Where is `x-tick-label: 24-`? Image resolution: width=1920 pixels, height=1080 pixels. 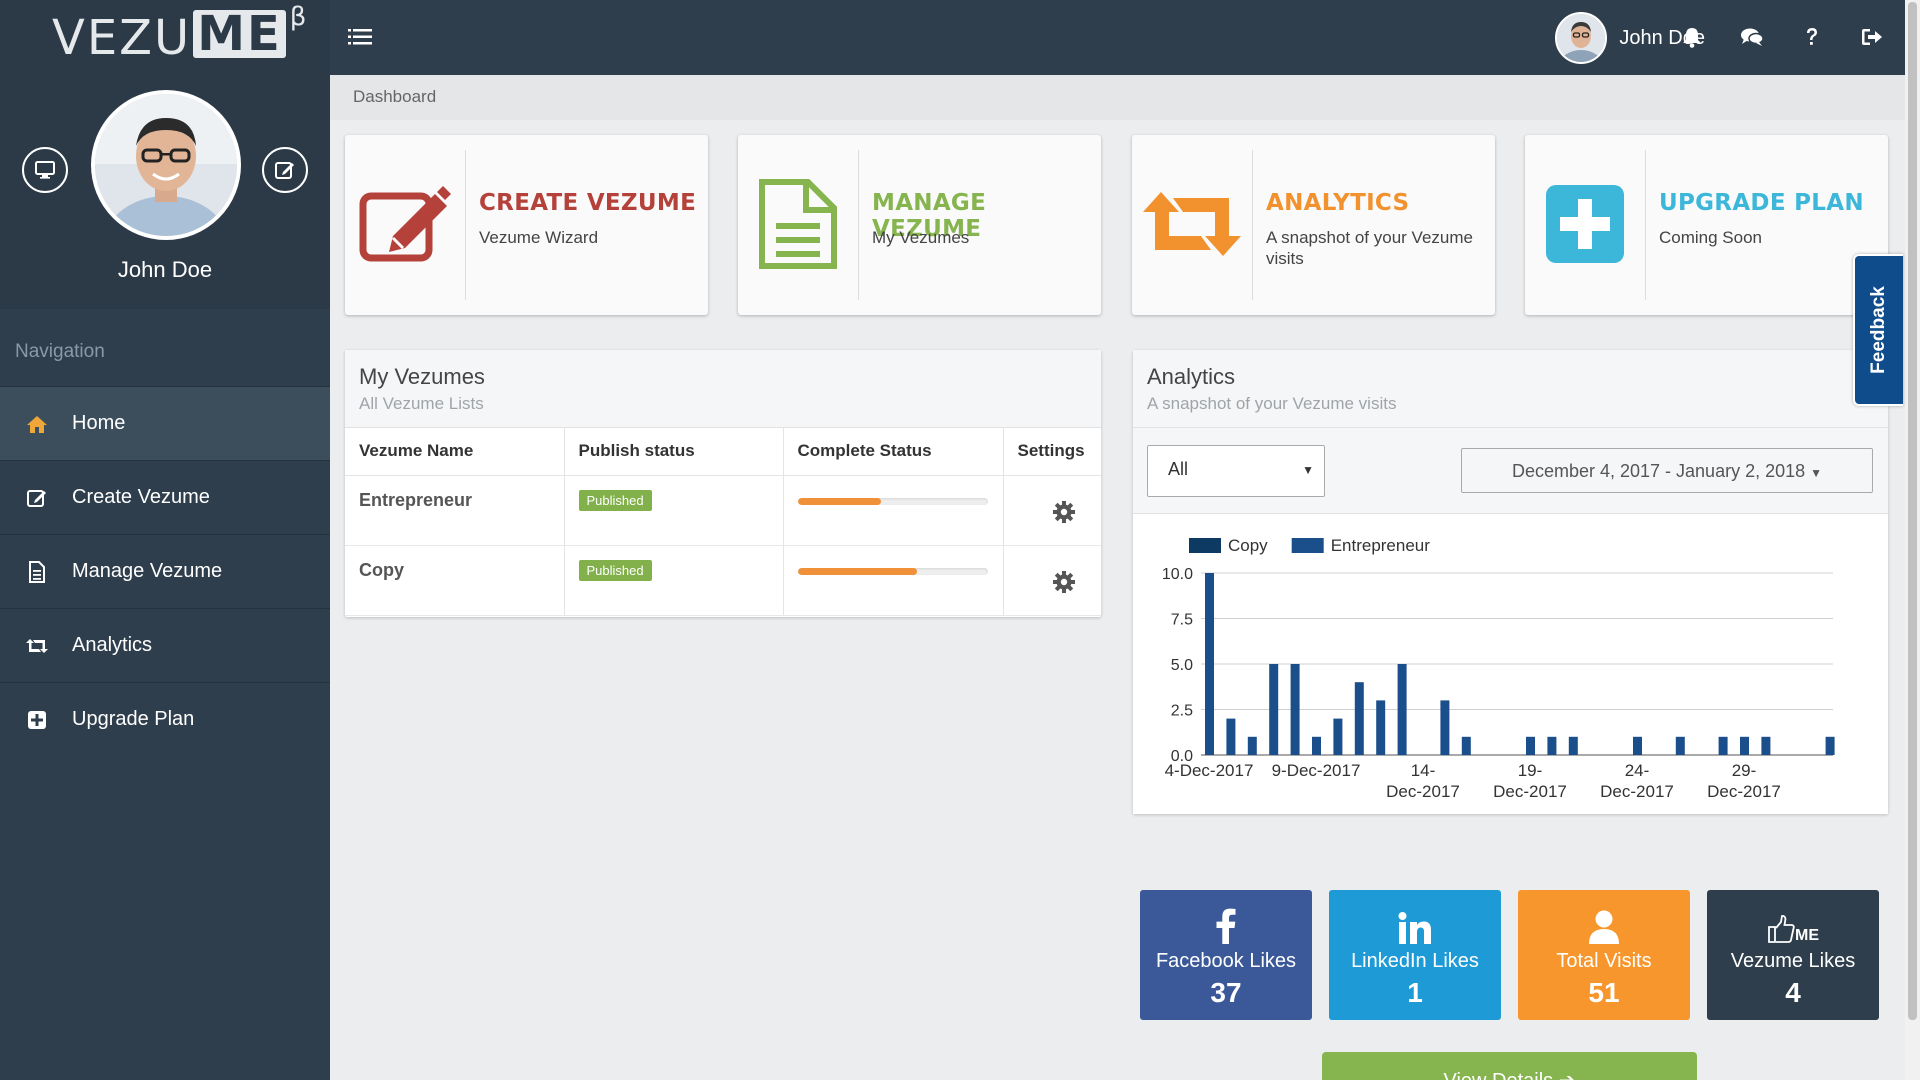
x-tick-label: 24- is located at coordinates (1637, 770).